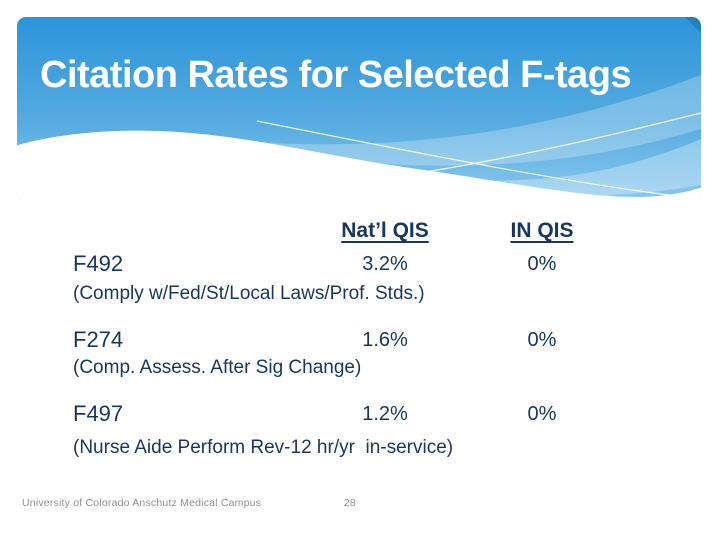  I want to click on table-header-row: Nat’l QIS IN QIS, so click(360, 232).